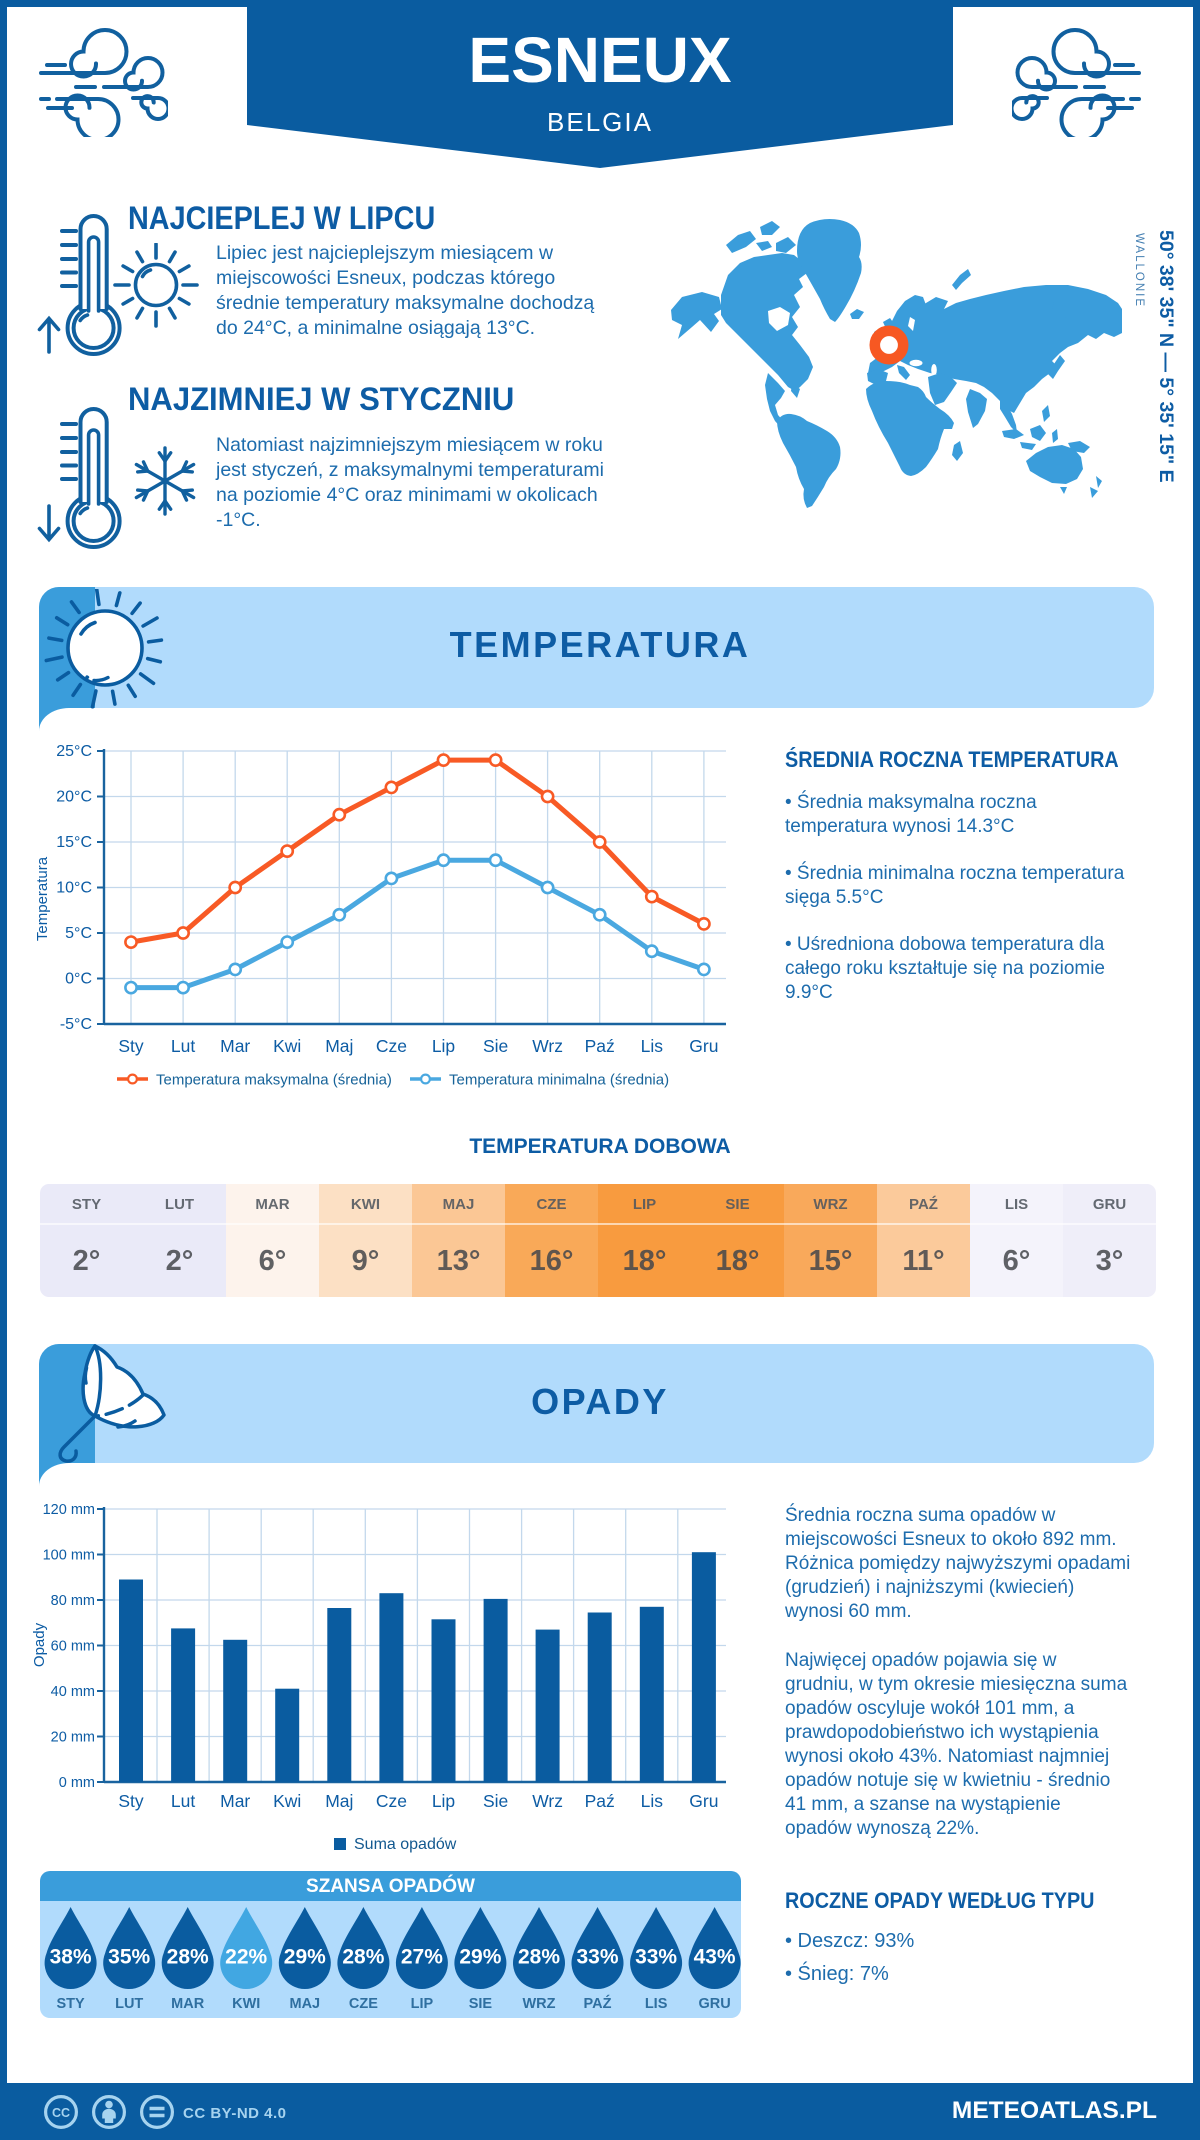 The image size is (1200, 2140). What do you see at coordinates (74, 888) in the screenshot?
I see `svg-text: 10°C` at bounding box center [74, 888].